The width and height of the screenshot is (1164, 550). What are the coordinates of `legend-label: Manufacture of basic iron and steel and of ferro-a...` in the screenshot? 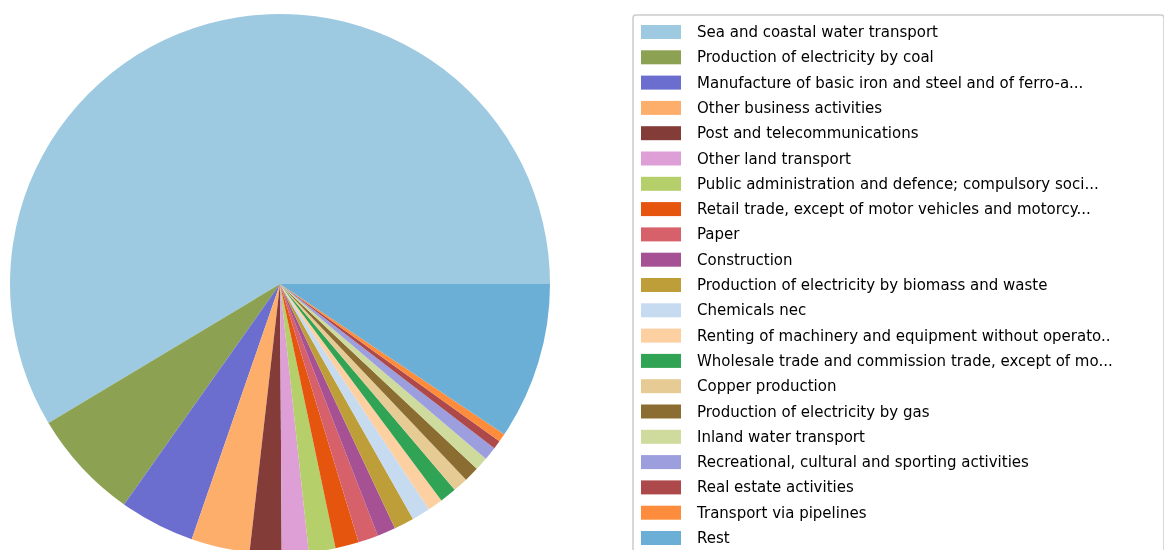 It's located at (890, 82).